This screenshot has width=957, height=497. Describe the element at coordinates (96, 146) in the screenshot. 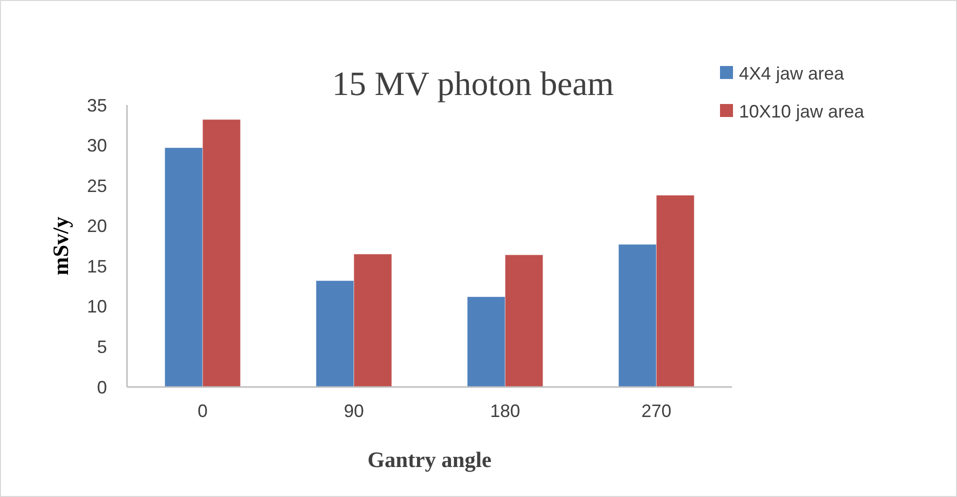

I see `y-tick-label: 30` at that location.